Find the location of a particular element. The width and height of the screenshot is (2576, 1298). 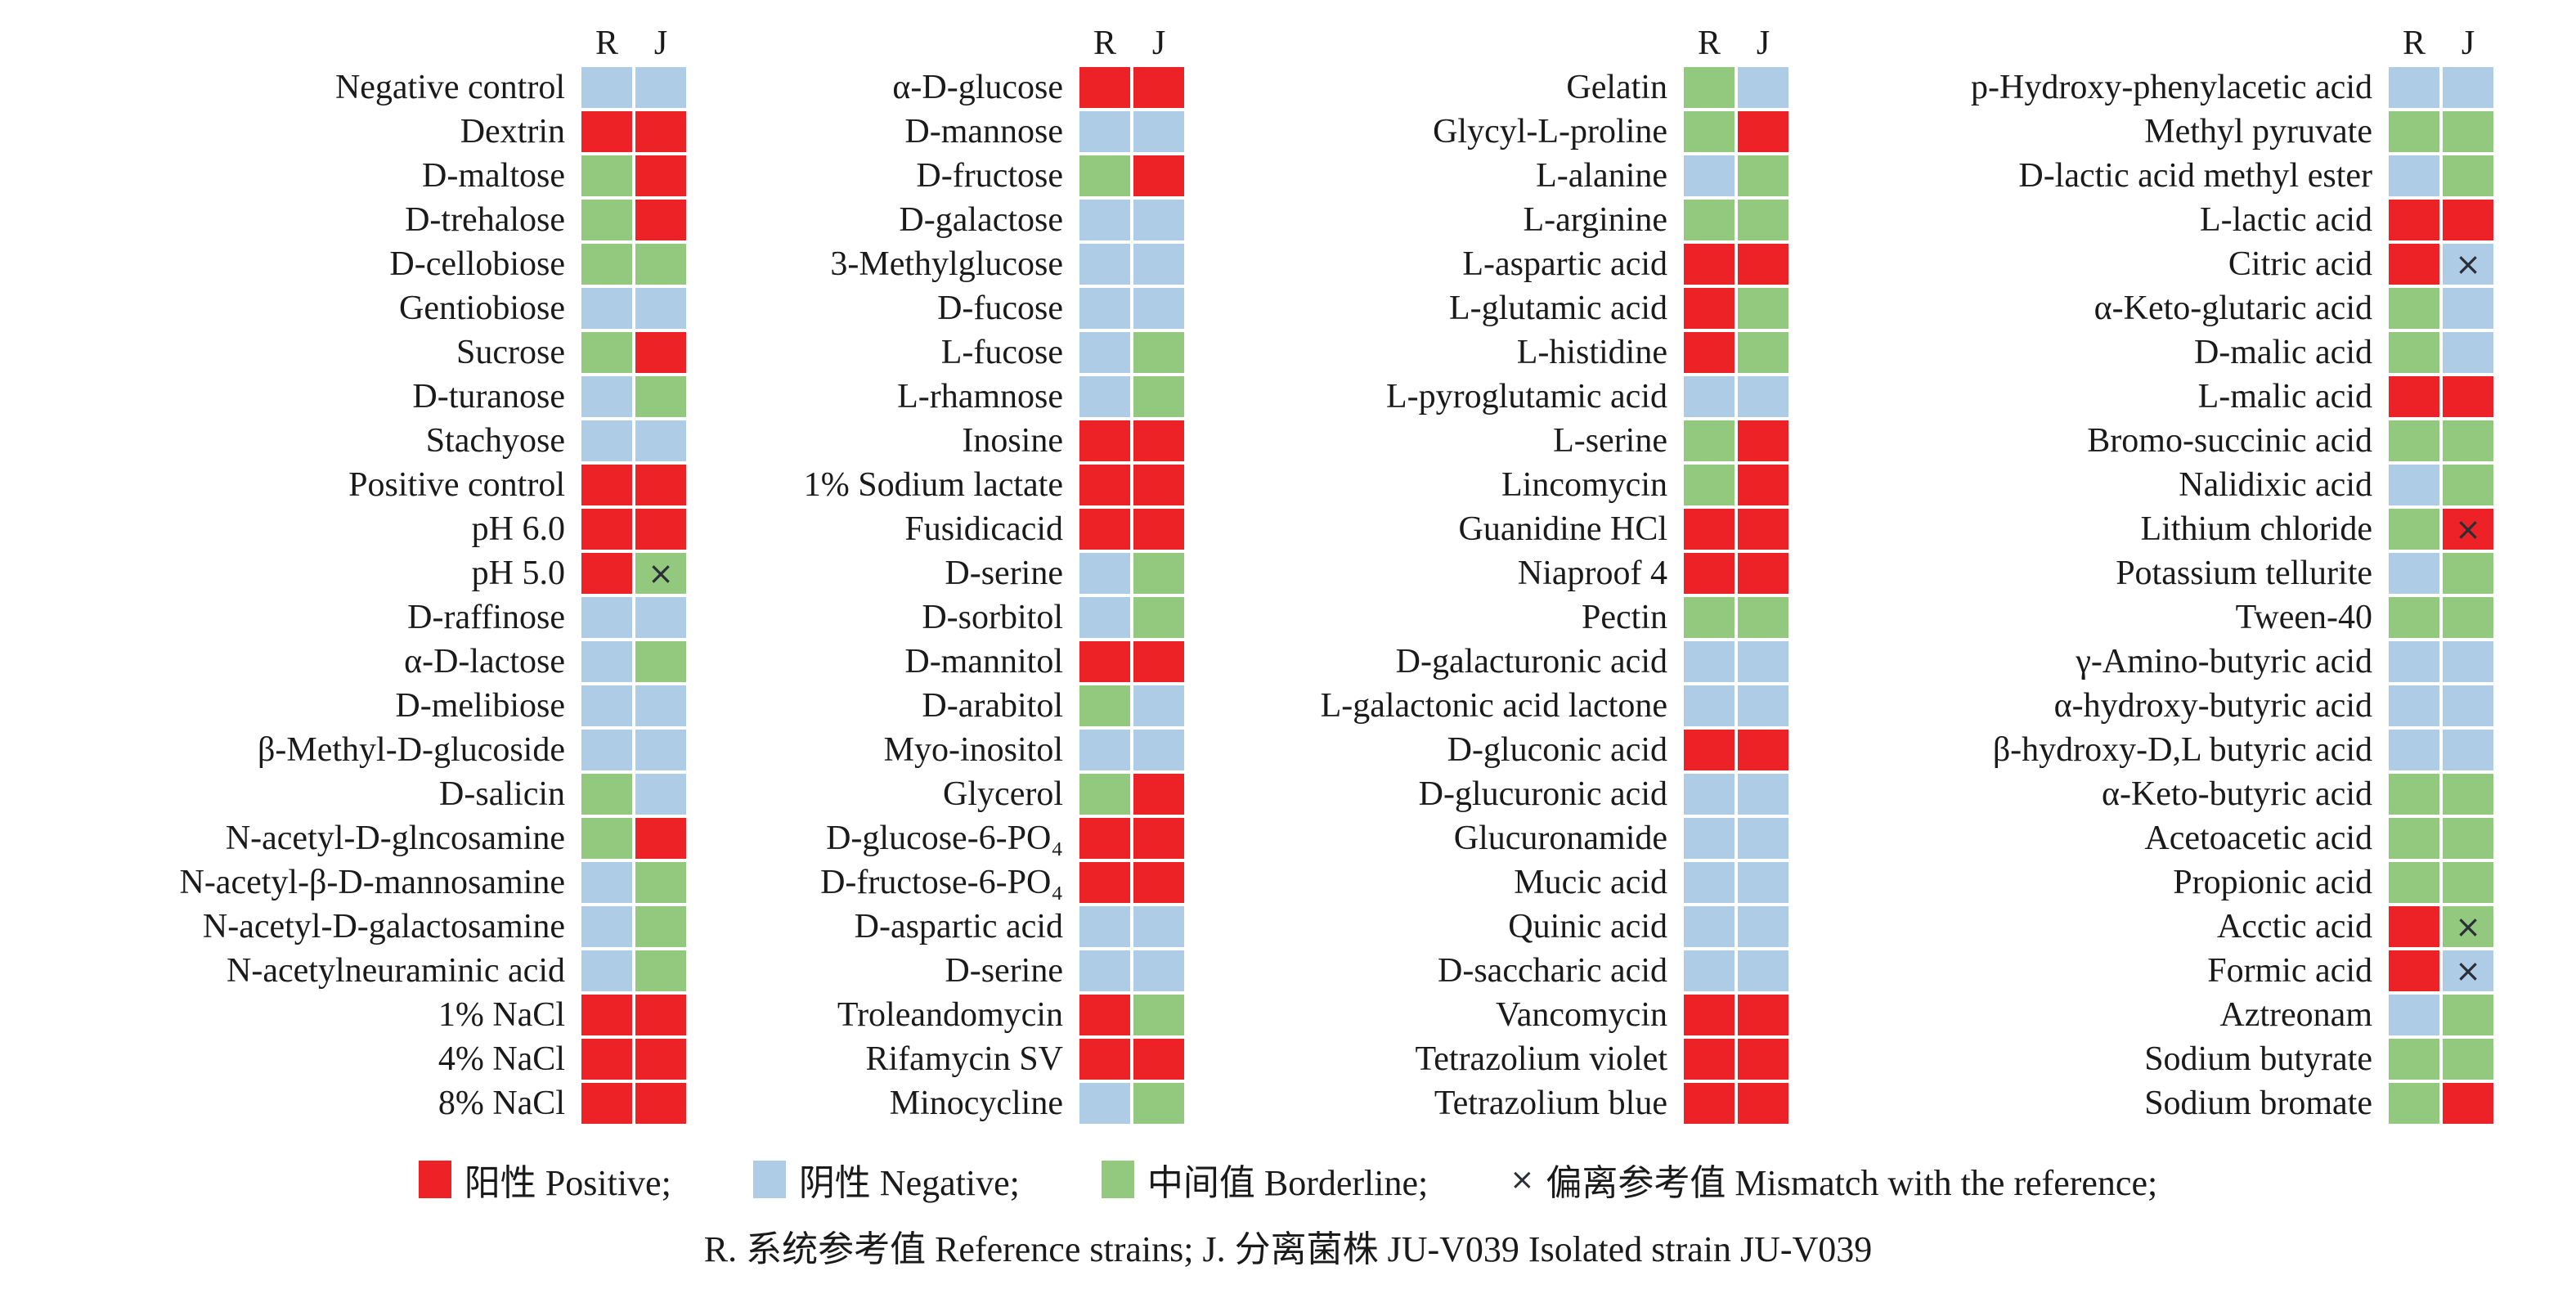

row-label: Minocycline is located at coordinates (976, 1103).